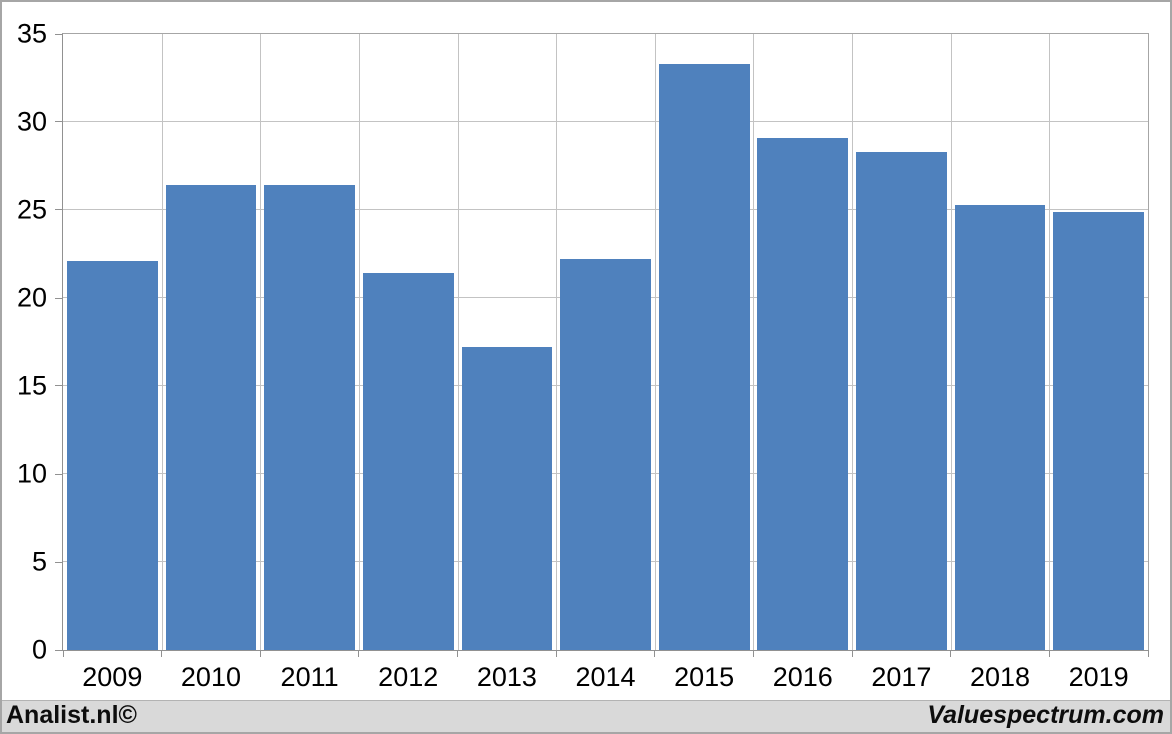 The height and width of the screenshot is (734, 1172). What do you see at coordinates (1000, 677) in the screenshot?
I see `x-tick-label: 2018` at bounding box center [1000, 677].